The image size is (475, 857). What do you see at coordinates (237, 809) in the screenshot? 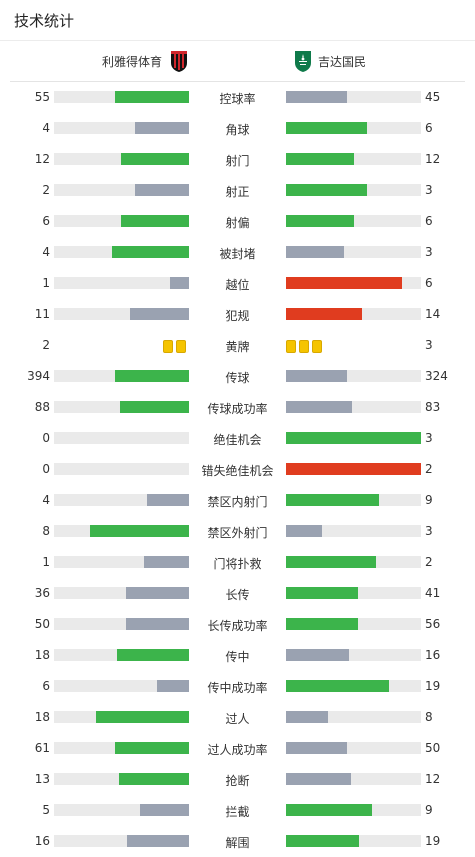
I see `stat-row: 5 拦截 9` at bounding box center [237, 809].